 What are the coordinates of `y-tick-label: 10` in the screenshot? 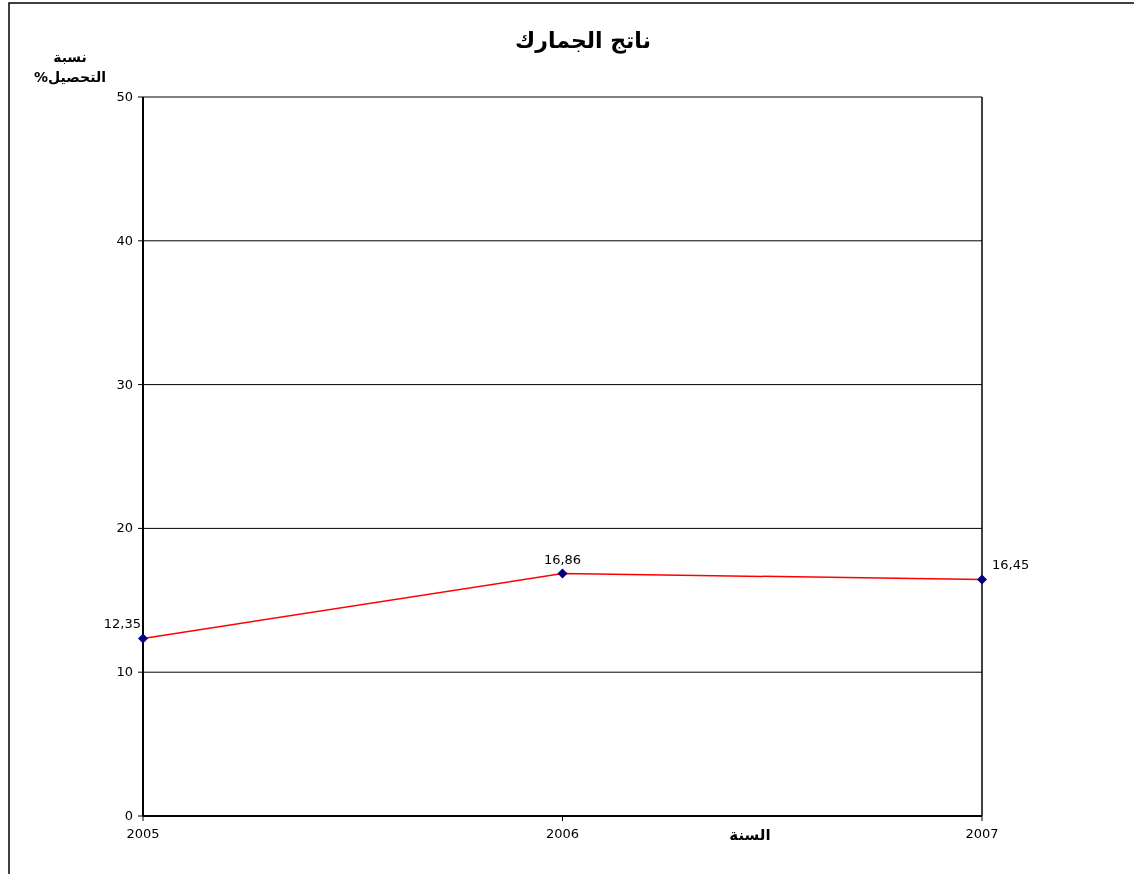 It's located at (124, 672).